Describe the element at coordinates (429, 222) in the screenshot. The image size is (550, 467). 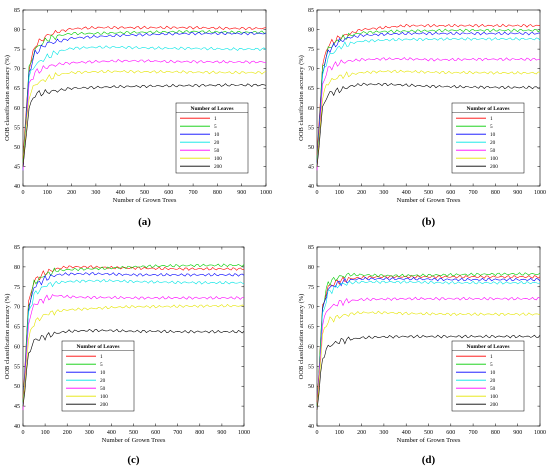
I see `panel-label: (b)` at that location.